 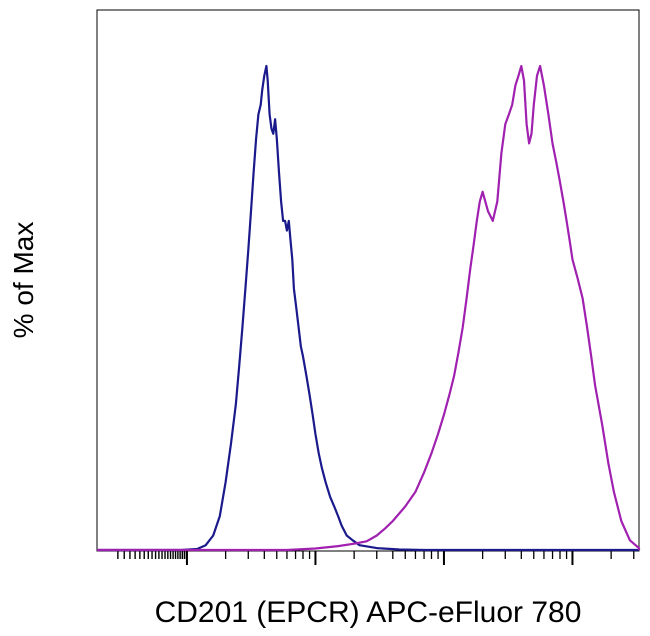 I want to click on y-axis-label: % of Max, so click(x=23, y=280).